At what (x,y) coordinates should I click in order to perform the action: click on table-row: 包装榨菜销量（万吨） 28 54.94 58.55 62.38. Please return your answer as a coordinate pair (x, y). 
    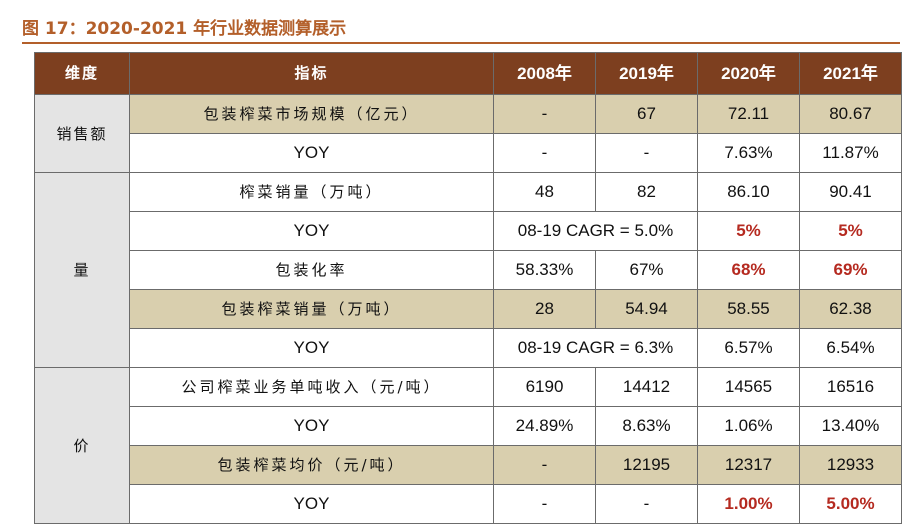
    Looking at the image, I should click on (468, 309).